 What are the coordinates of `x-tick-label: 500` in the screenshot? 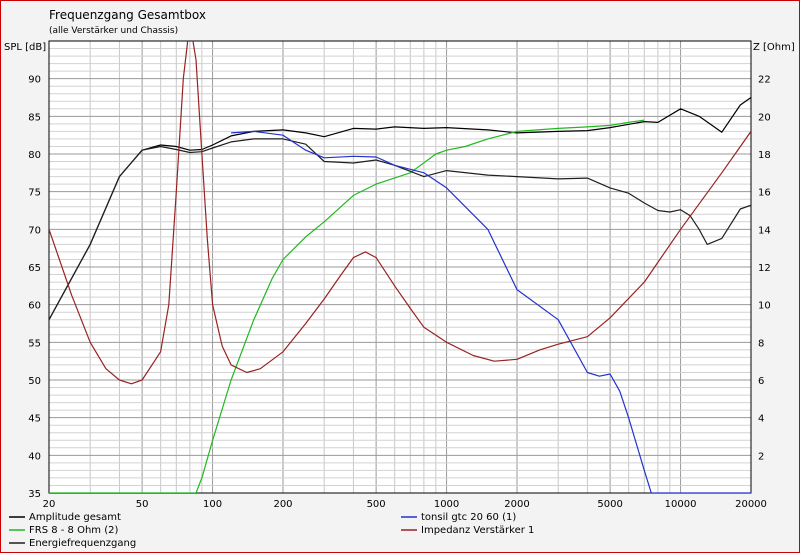 It's located at (376, 504).